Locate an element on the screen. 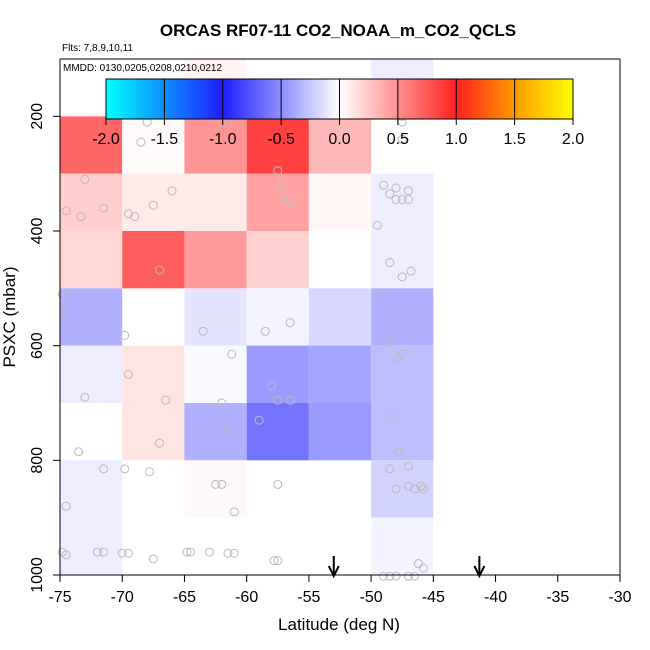 This screenshot has height=650, width=650. colorbar-tick-label: 1.0 is located at coordinates (456, 139).